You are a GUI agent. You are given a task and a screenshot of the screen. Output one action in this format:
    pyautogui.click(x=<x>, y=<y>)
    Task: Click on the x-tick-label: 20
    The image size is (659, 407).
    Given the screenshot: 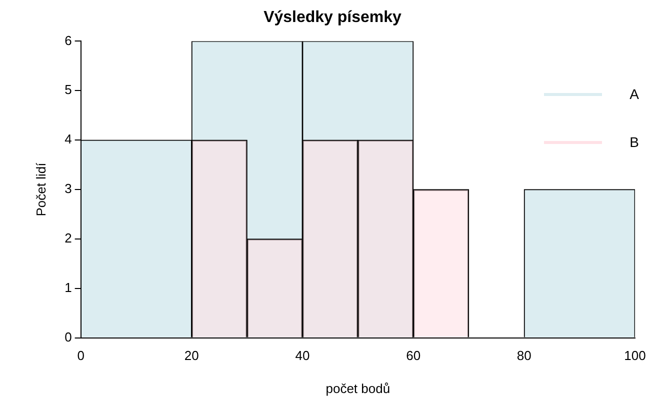 What is the action you would take?
    pyautogui.click(x=191, y=356)
    